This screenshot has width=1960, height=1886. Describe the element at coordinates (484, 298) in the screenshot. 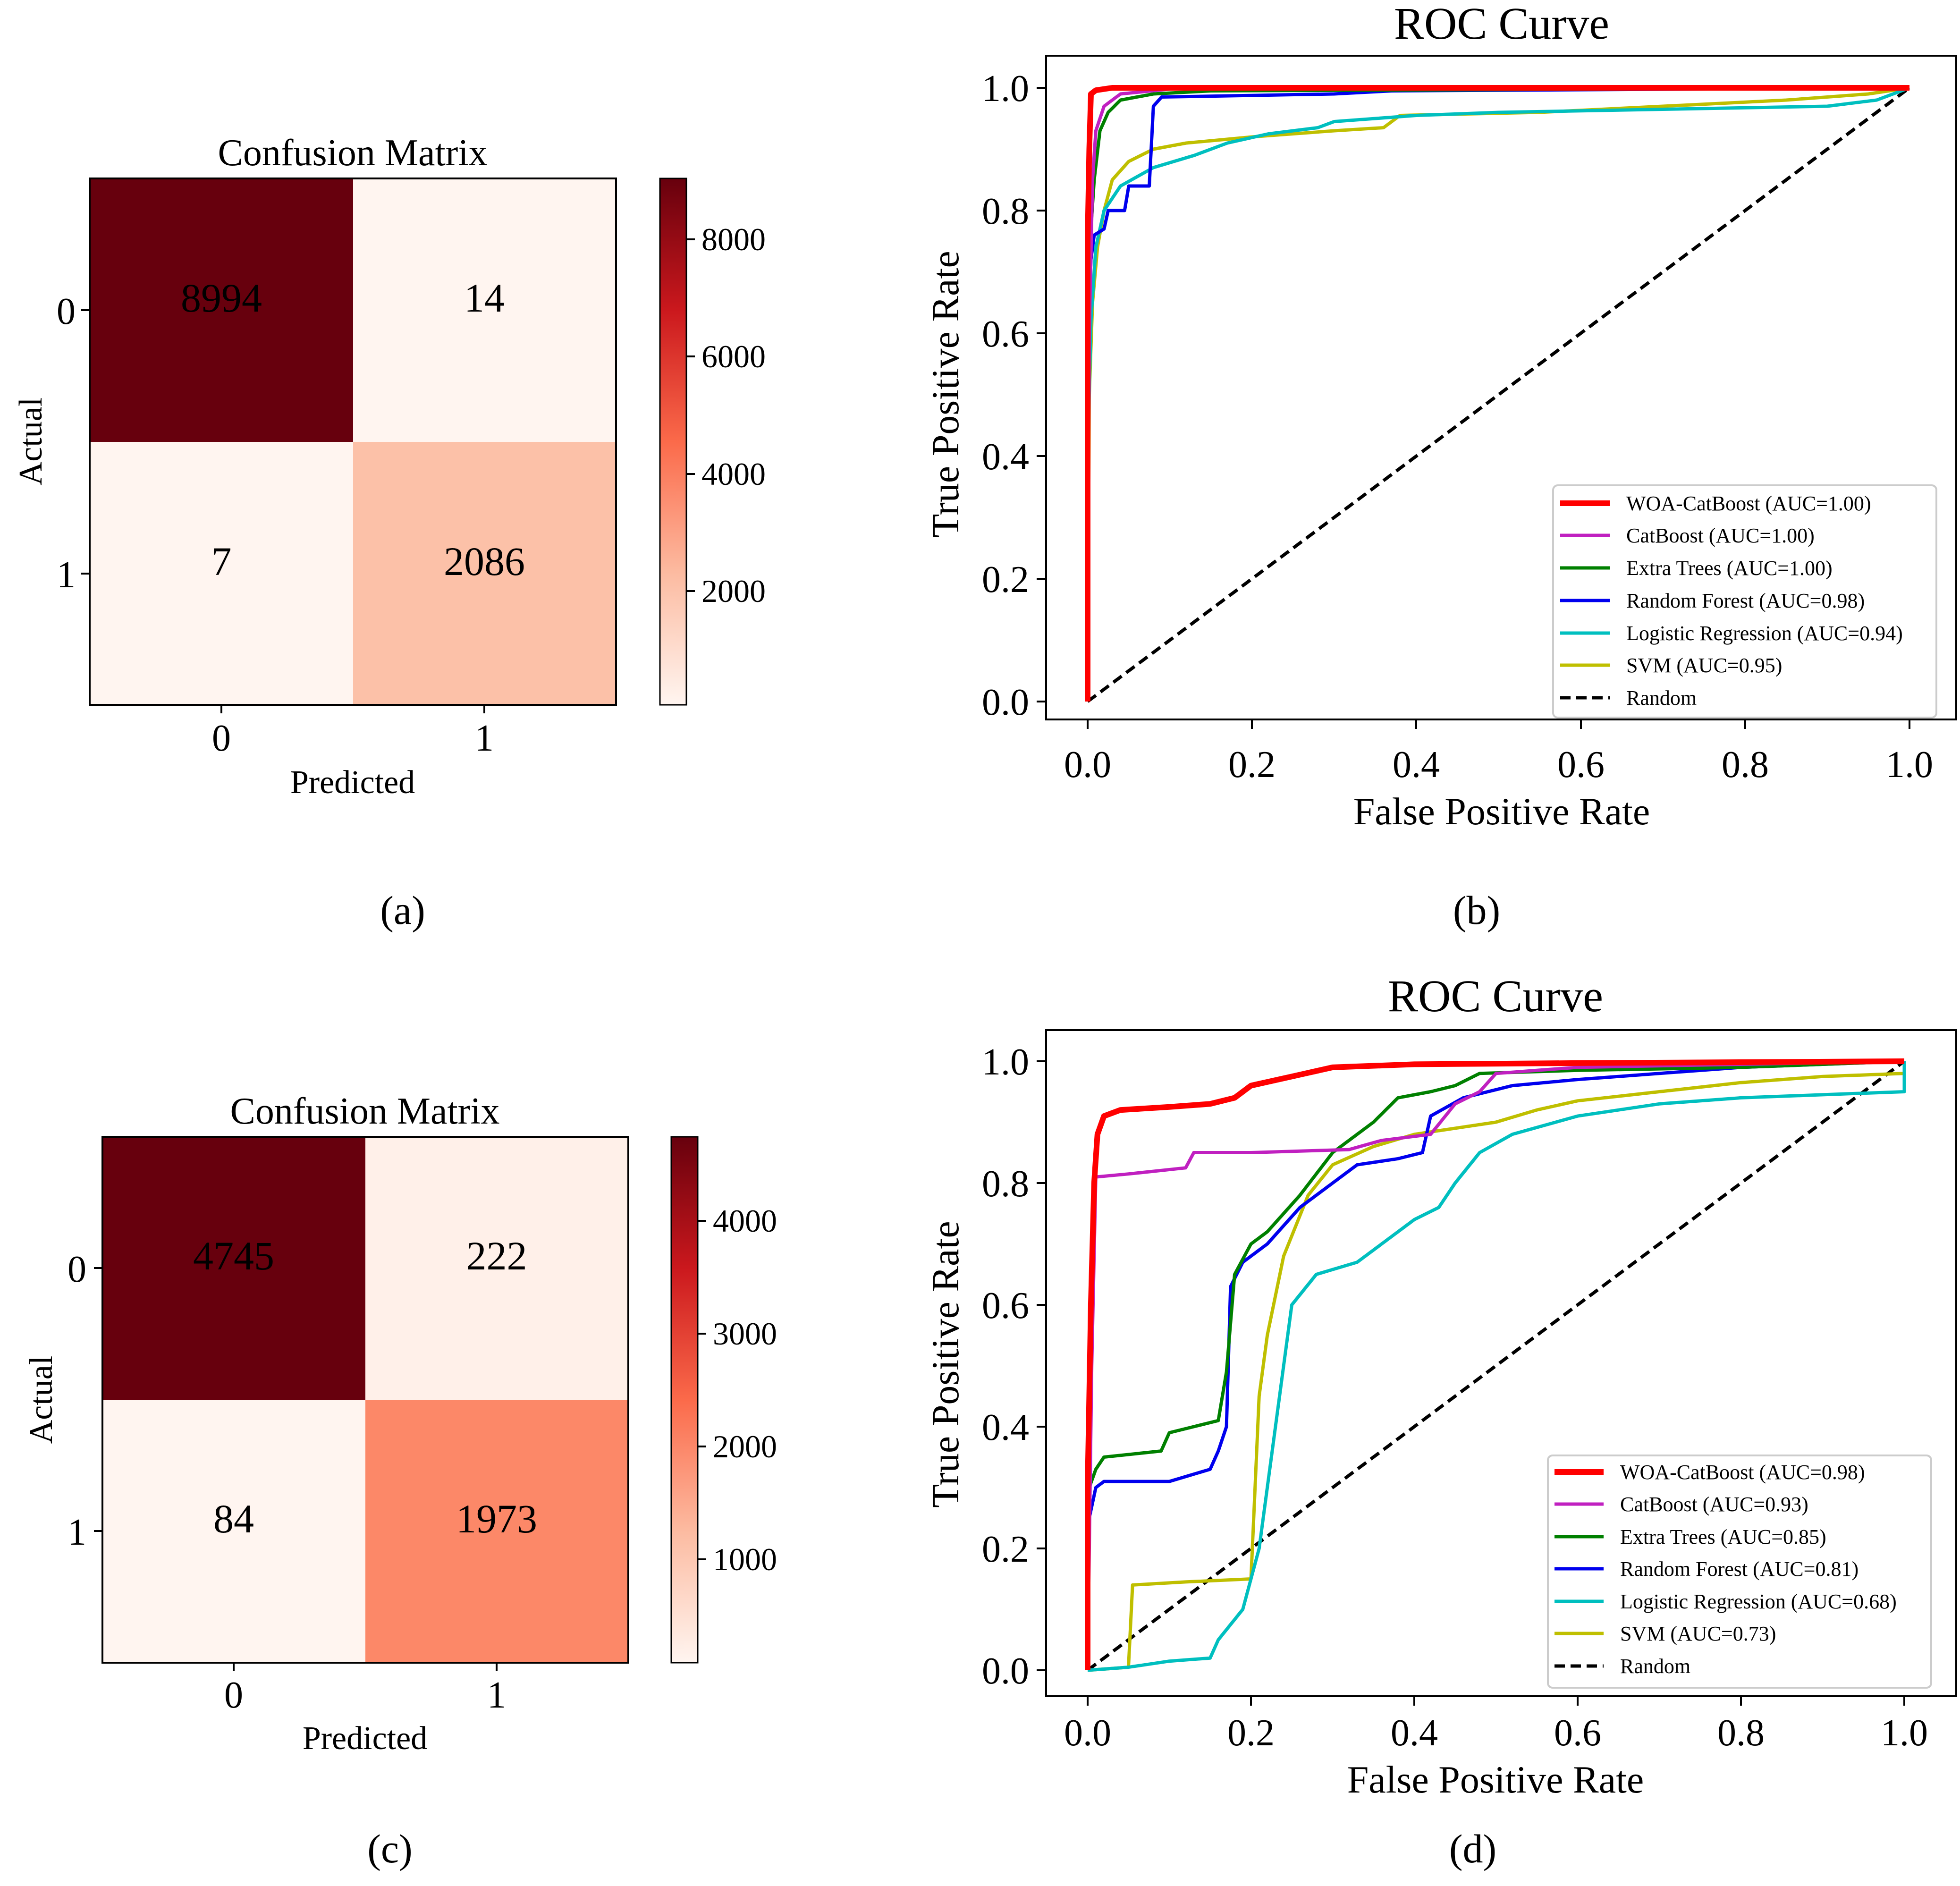

I see `cm-a-value-0-1: 14` at that location.